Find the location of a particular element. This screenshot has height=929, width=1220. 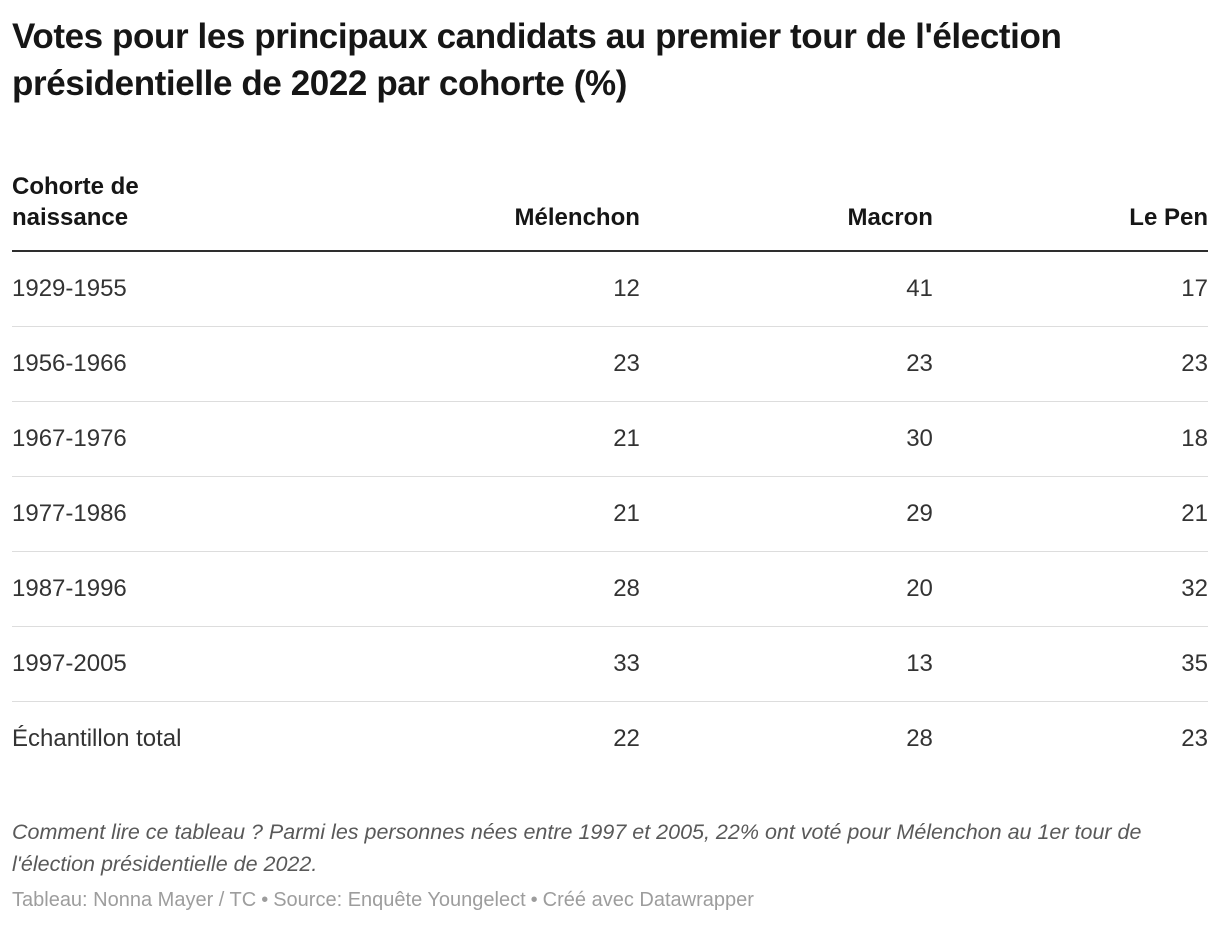

table-row: 1977-1986 21 29 21 is located at coordinates (610, 514).